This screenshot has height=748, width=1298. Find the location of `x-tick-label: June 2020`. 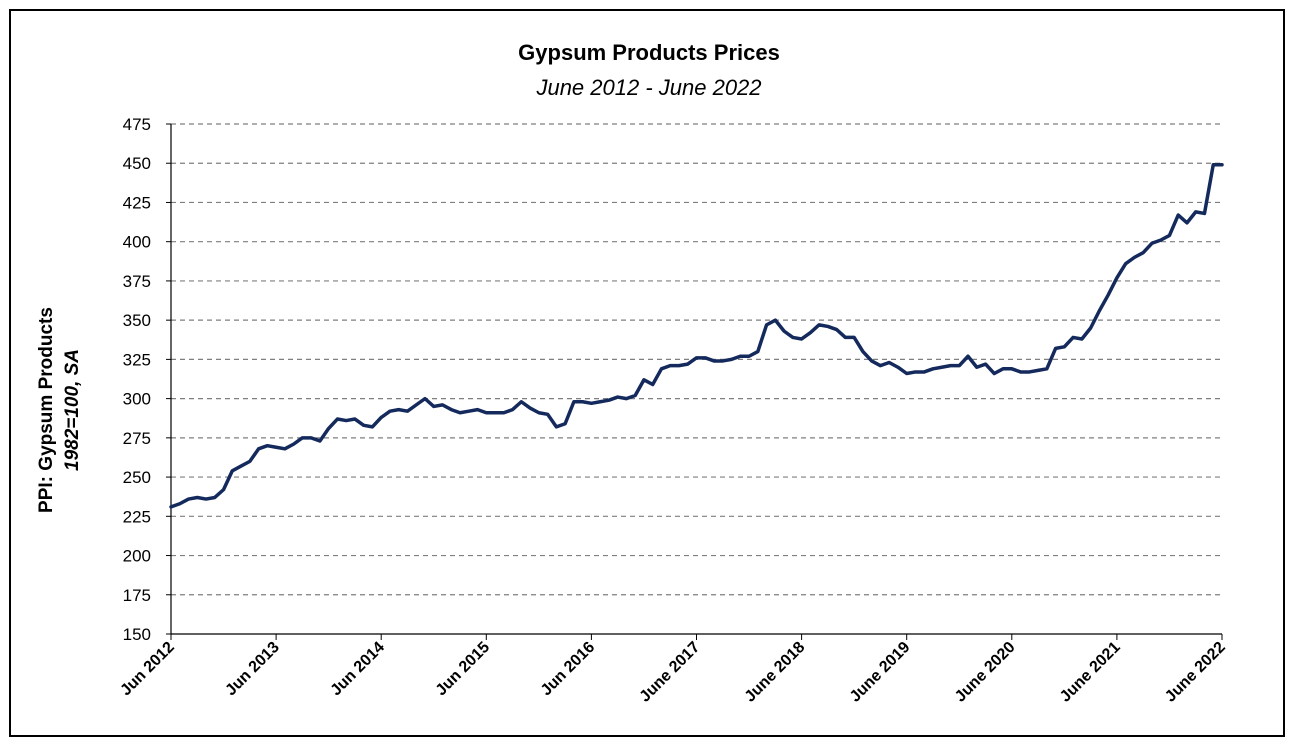

x-tick-label: June 2020 is located at coordinates (985, 672).